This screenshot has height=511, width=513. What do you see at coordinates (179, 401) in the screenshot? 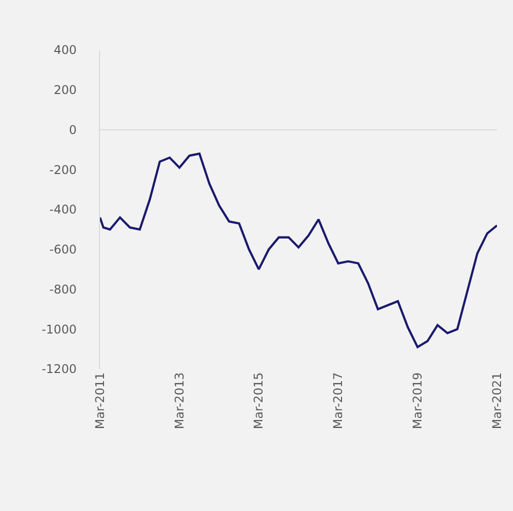
I see `x-tick-label: Mar-2013` at bounding box center [179, 401].